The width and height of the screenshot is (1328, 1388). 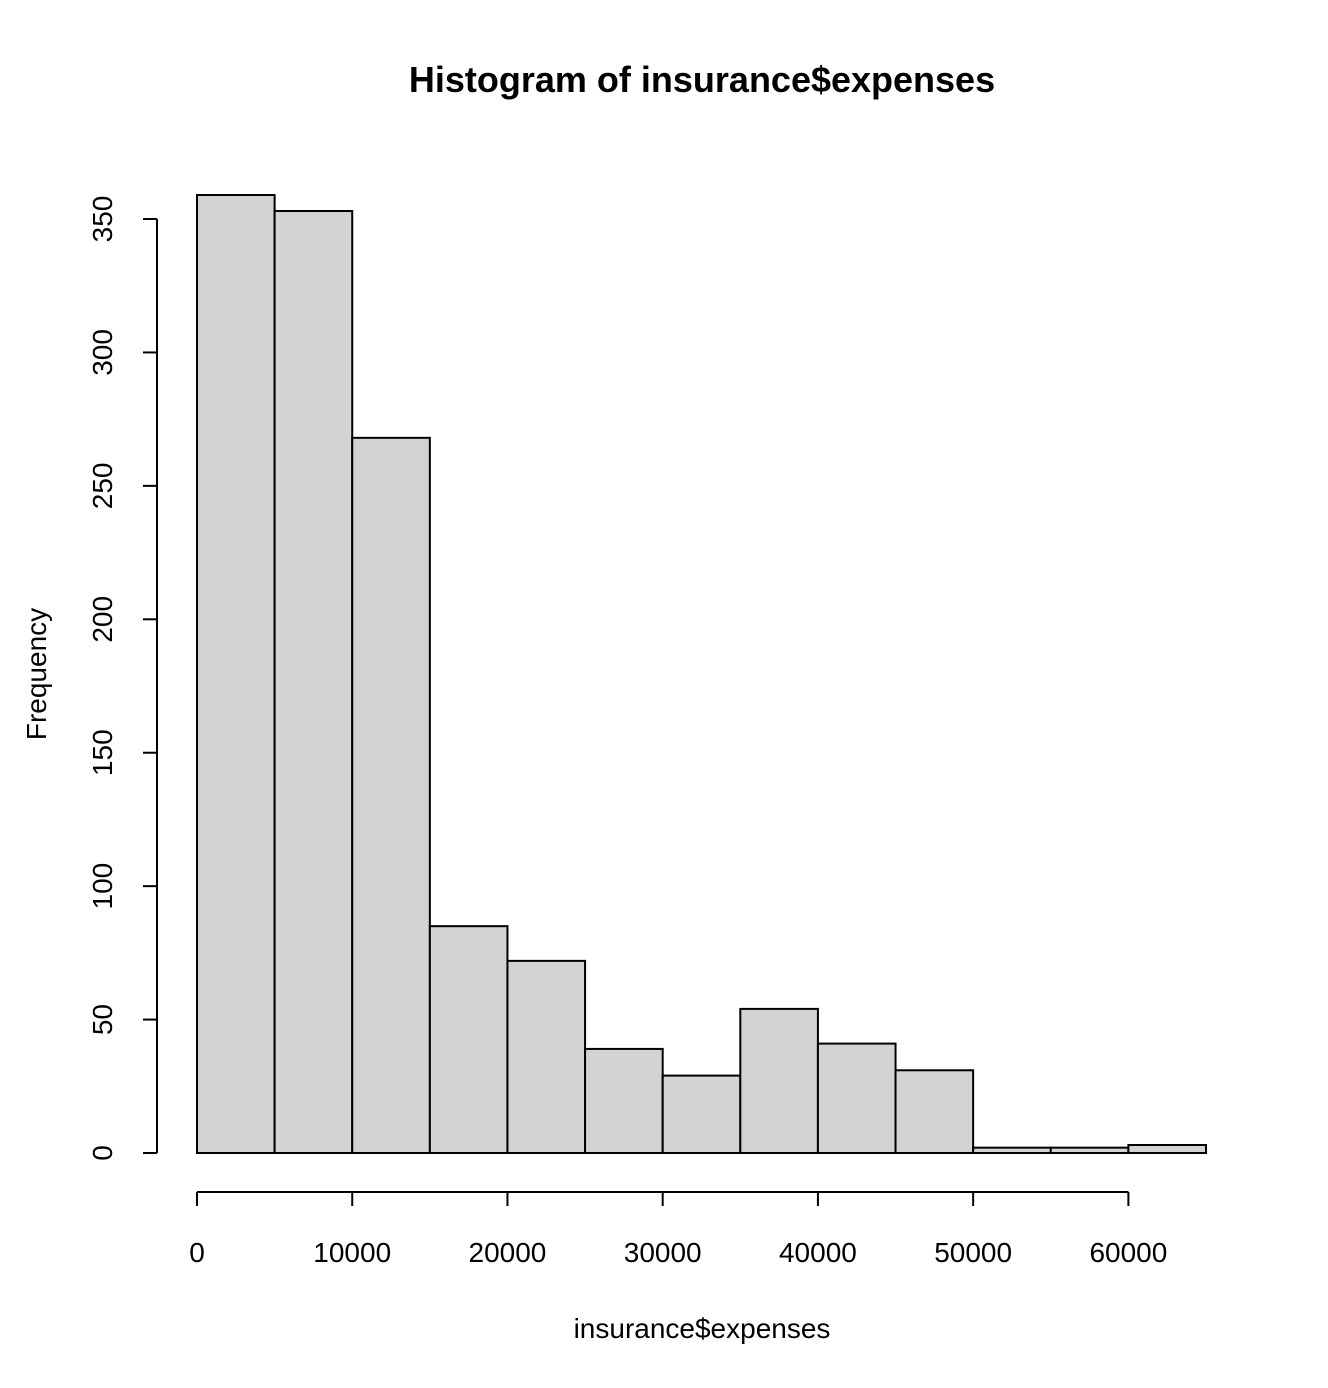 I want to click on x-tick-label: 10000, so click(x=352, y=1252).